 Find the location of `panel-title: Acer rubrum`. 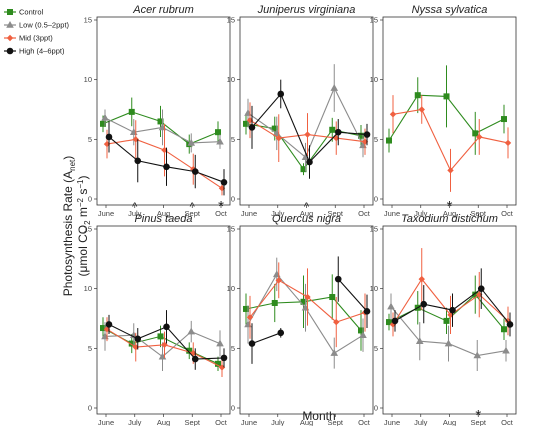

panel-title: Acer rubrum is located at coordinates (163, 10).